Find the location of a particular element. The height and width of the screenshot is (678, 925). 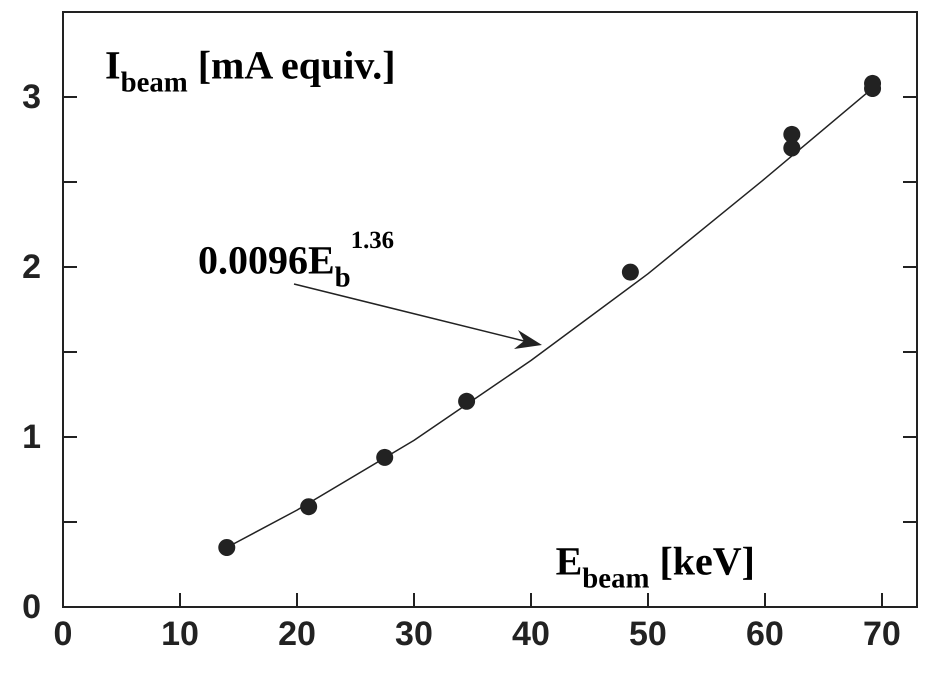

x-tick-label: 50 is located at coordinates (648, 634).